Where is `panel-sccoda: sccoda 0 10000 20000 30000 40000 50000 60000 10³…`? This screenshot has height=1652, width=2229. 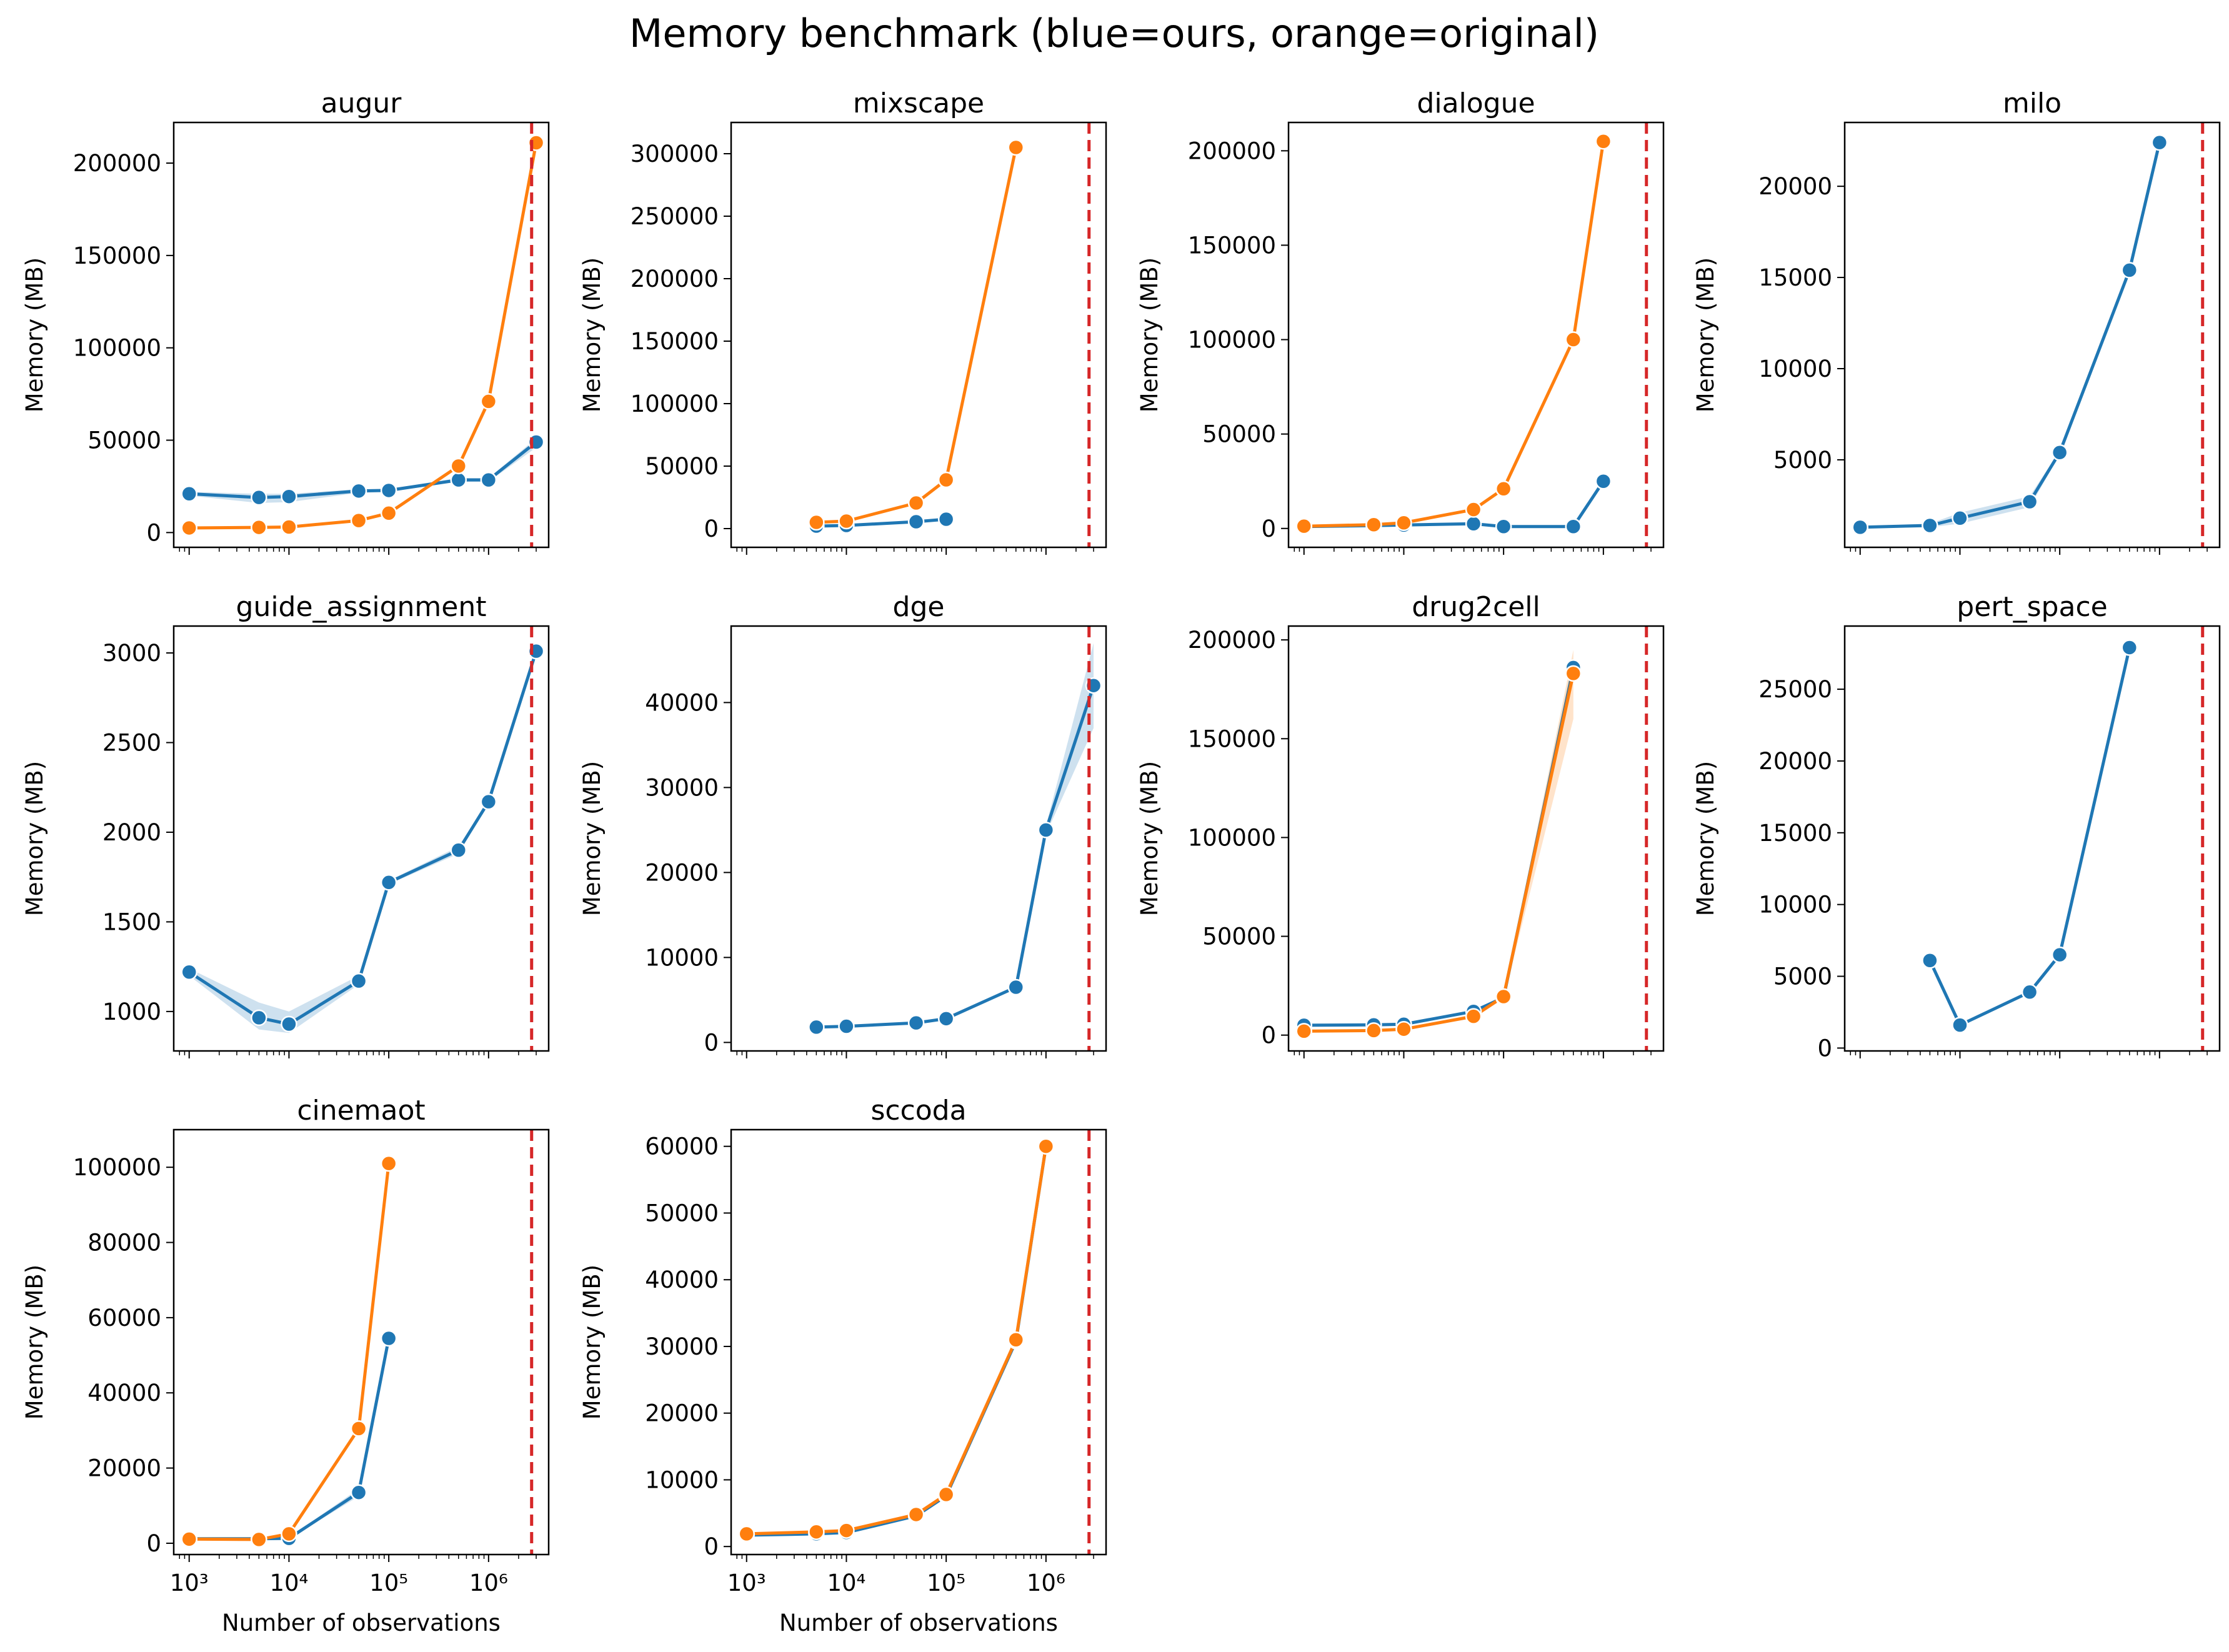
panel-sccoda: sccoda 0 10000 20000 30000 40000 50000 60000 10³… is located at coordinates (843, 1366).